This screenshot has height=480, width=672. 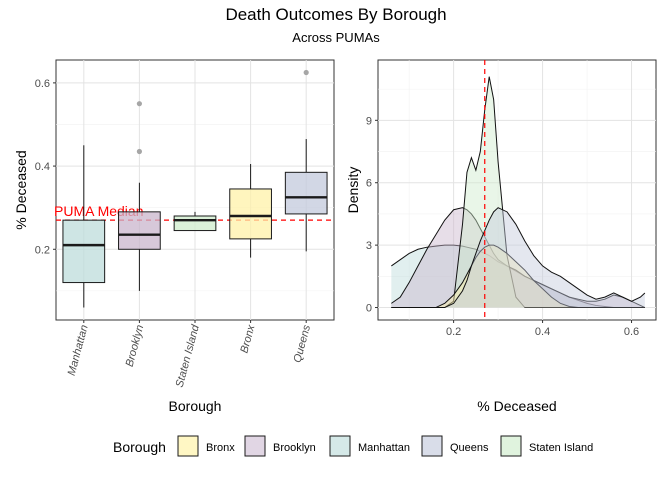 I want to click on y-tick-label: 0.2, so click(x=42, y=250).